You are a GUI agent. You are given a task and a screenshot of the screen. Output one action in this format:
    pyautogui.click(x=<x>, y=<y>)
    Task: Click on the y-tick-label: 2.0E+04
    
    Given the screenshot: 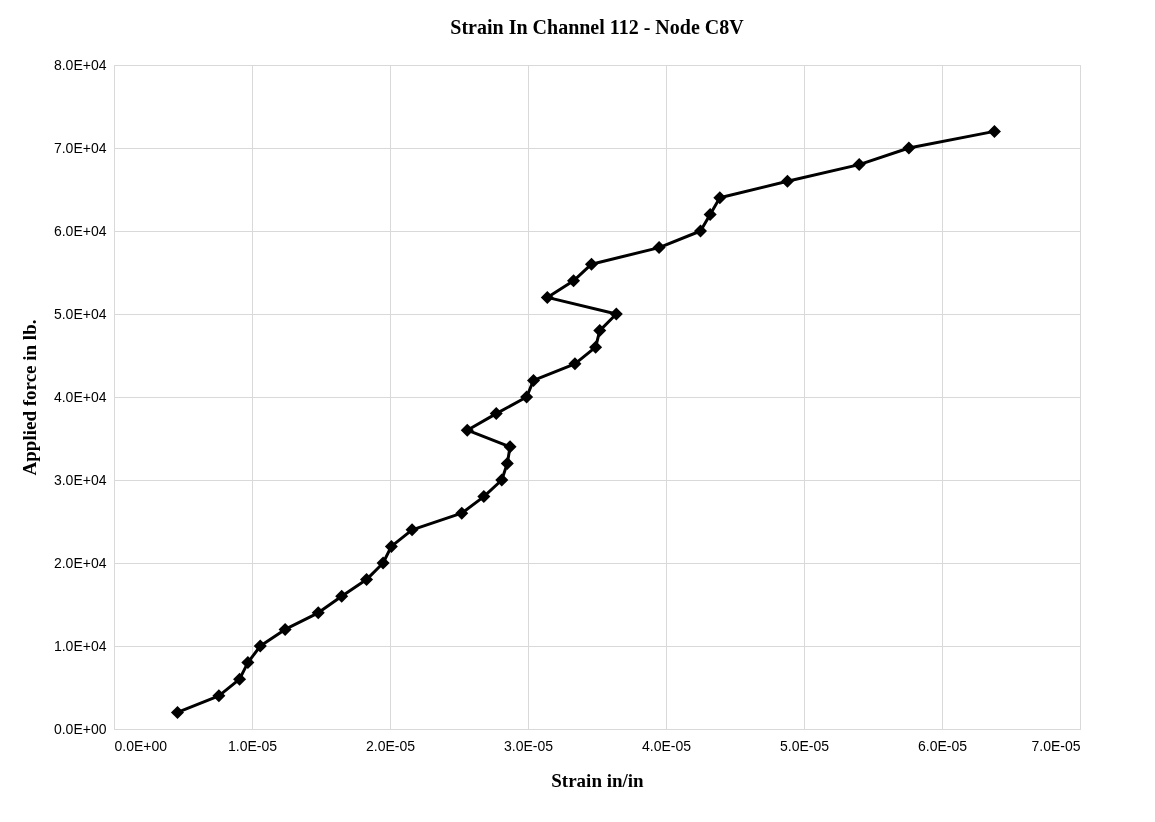 What is the action you would take?
    pyautogui.click(x=80, y=562)
    